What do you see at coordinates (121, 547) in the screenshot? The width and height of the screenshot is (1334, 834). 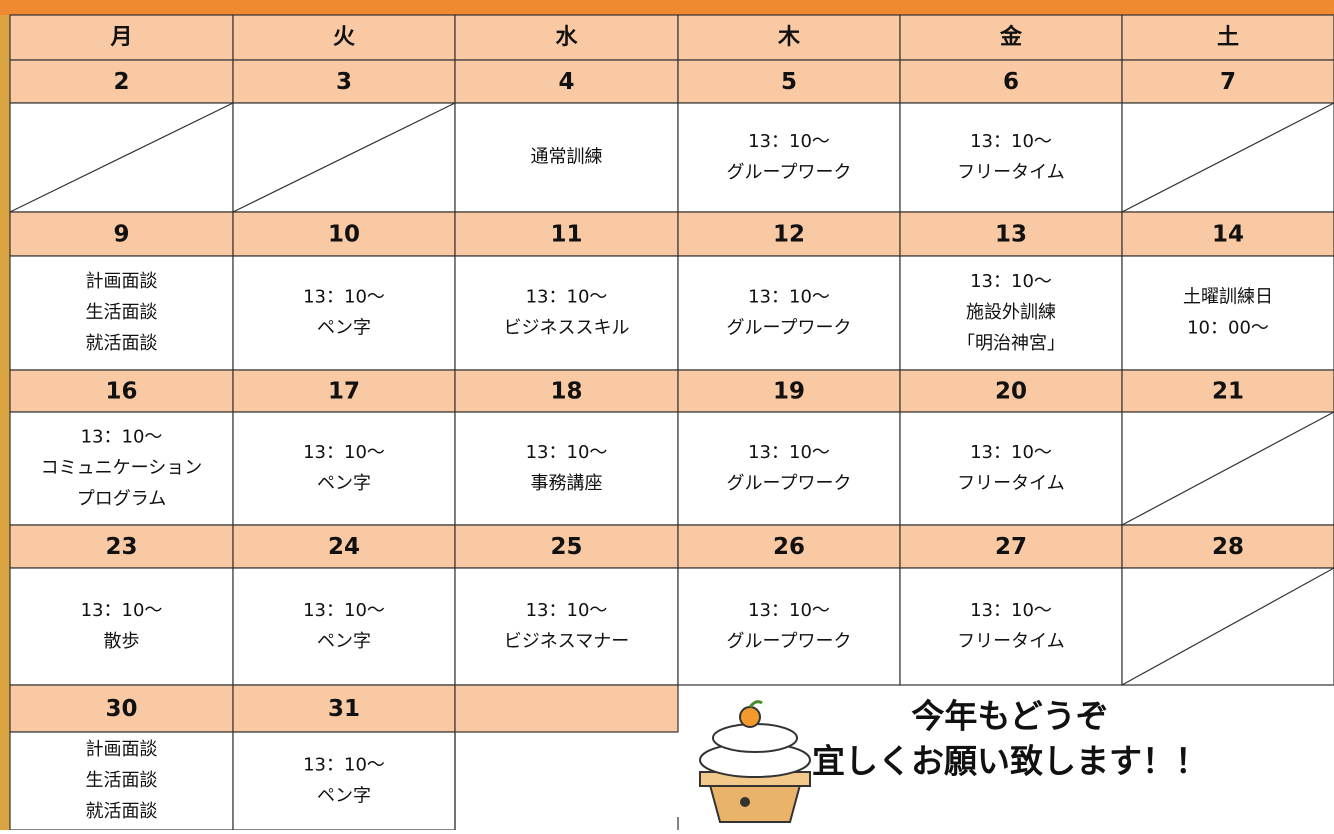 I see `date: 23` at bounding box center [121, 547].